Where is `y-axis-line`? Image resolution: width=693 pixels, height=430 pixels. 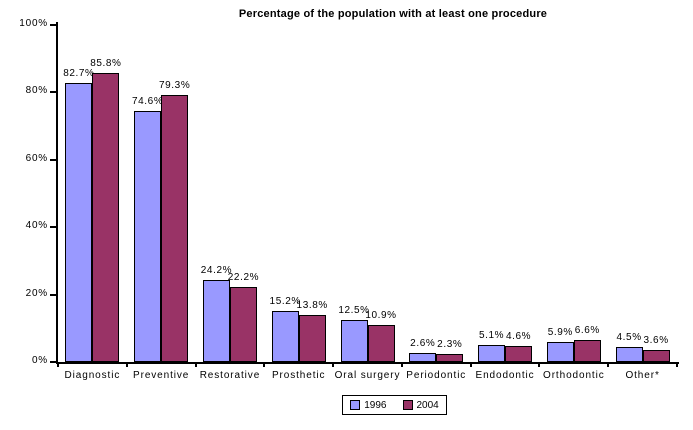 y-axis-line is located at coordinates (57, 193).